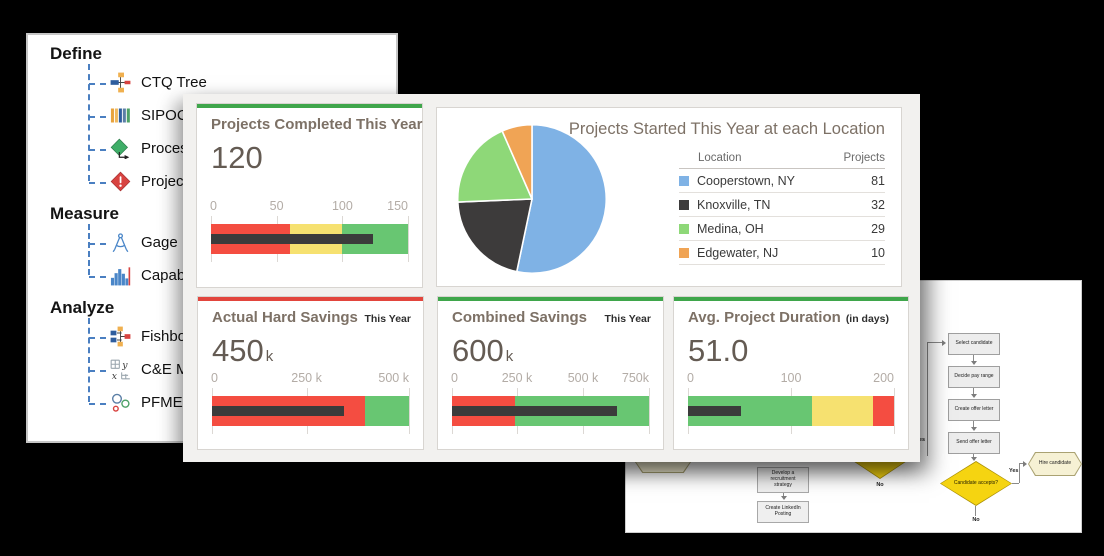 The height and width of the screenshot is (556, 1104). What do you see at coordinates (276, 206) in the screenshot?
I see `axis-tick-label: 50` at bounding box center [276, 206].